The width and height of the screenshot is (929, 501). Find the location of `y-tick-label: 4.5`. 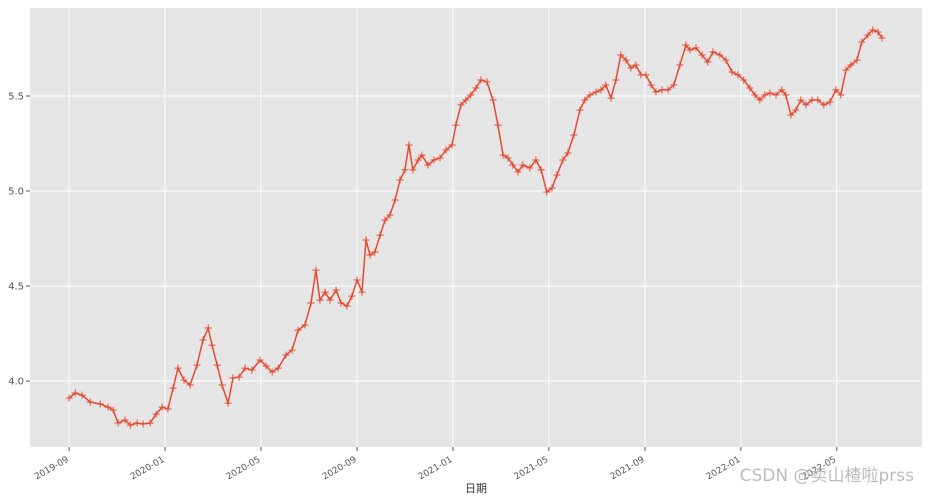

y-tick-label: 4.5 is located at coordinates (16, 287).